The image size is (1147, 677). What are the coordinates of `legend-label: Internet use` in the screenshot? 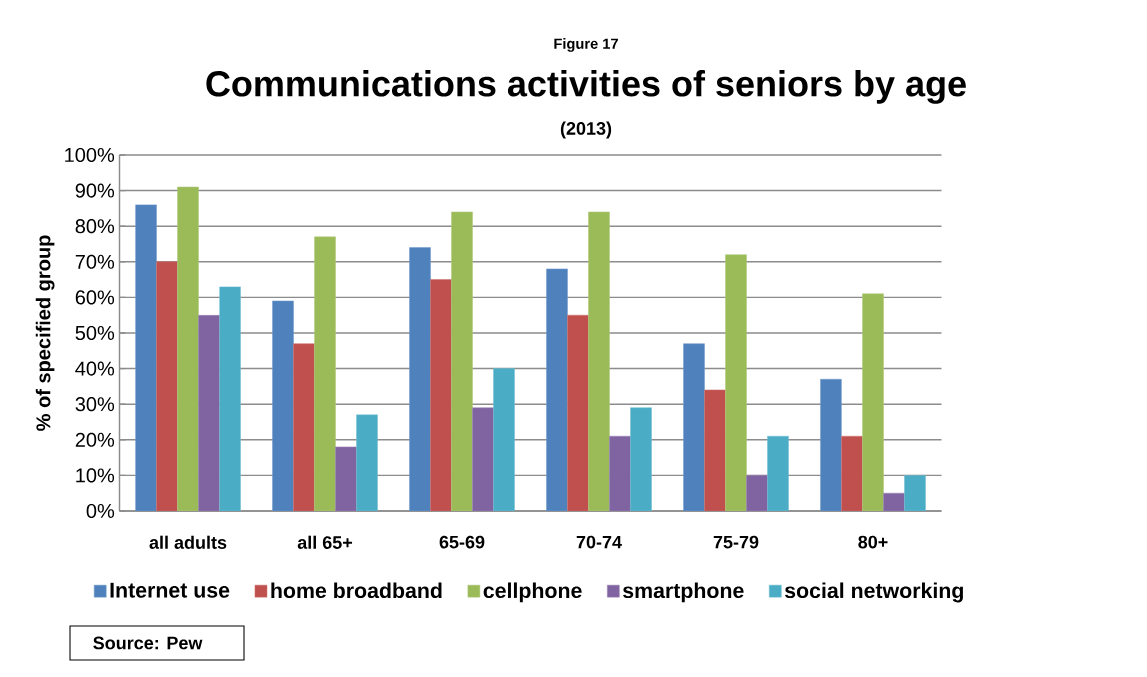 It's located at (170, 590).